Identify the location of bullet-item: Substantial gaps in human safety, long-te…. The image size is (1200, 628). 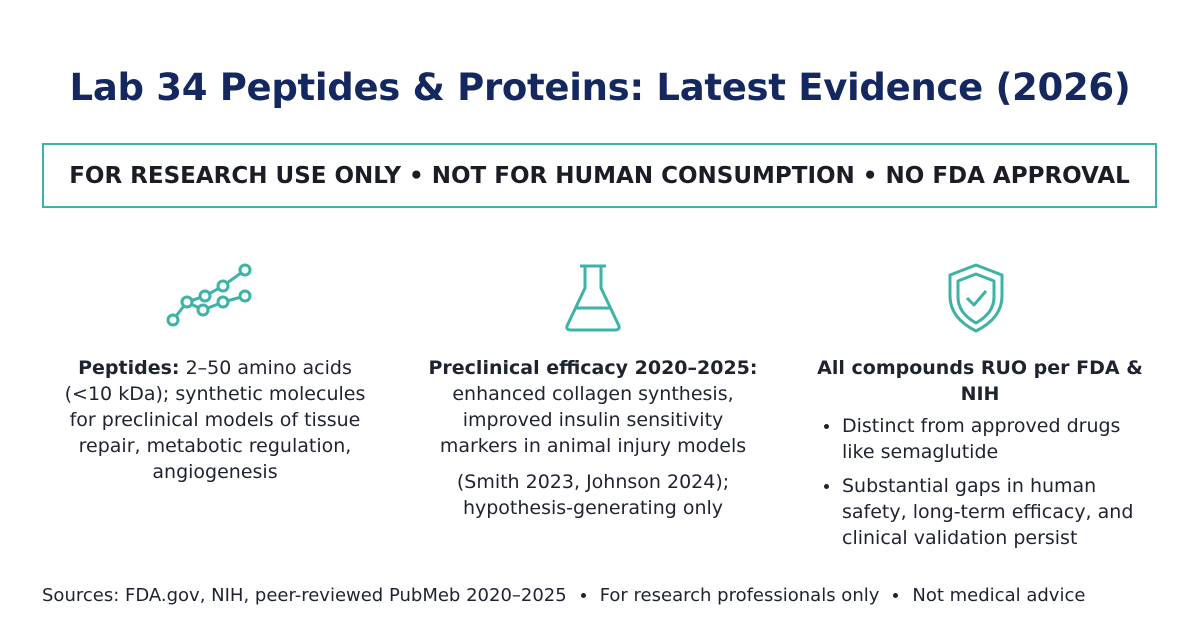
(980, 512).